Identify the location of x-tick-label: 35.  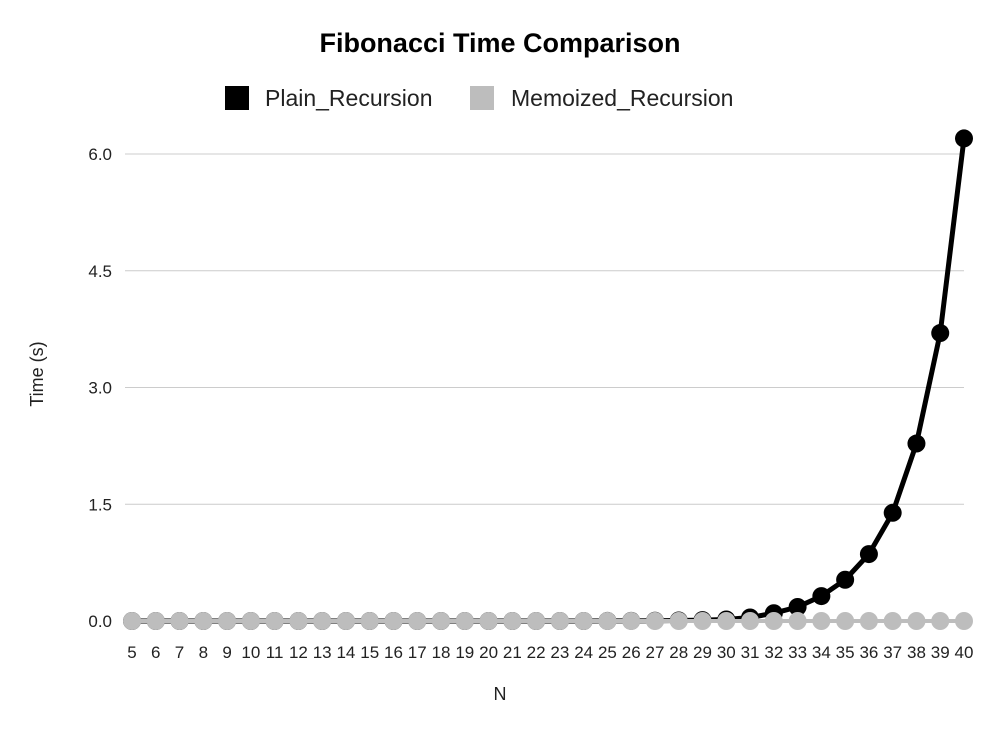
(845, 652).